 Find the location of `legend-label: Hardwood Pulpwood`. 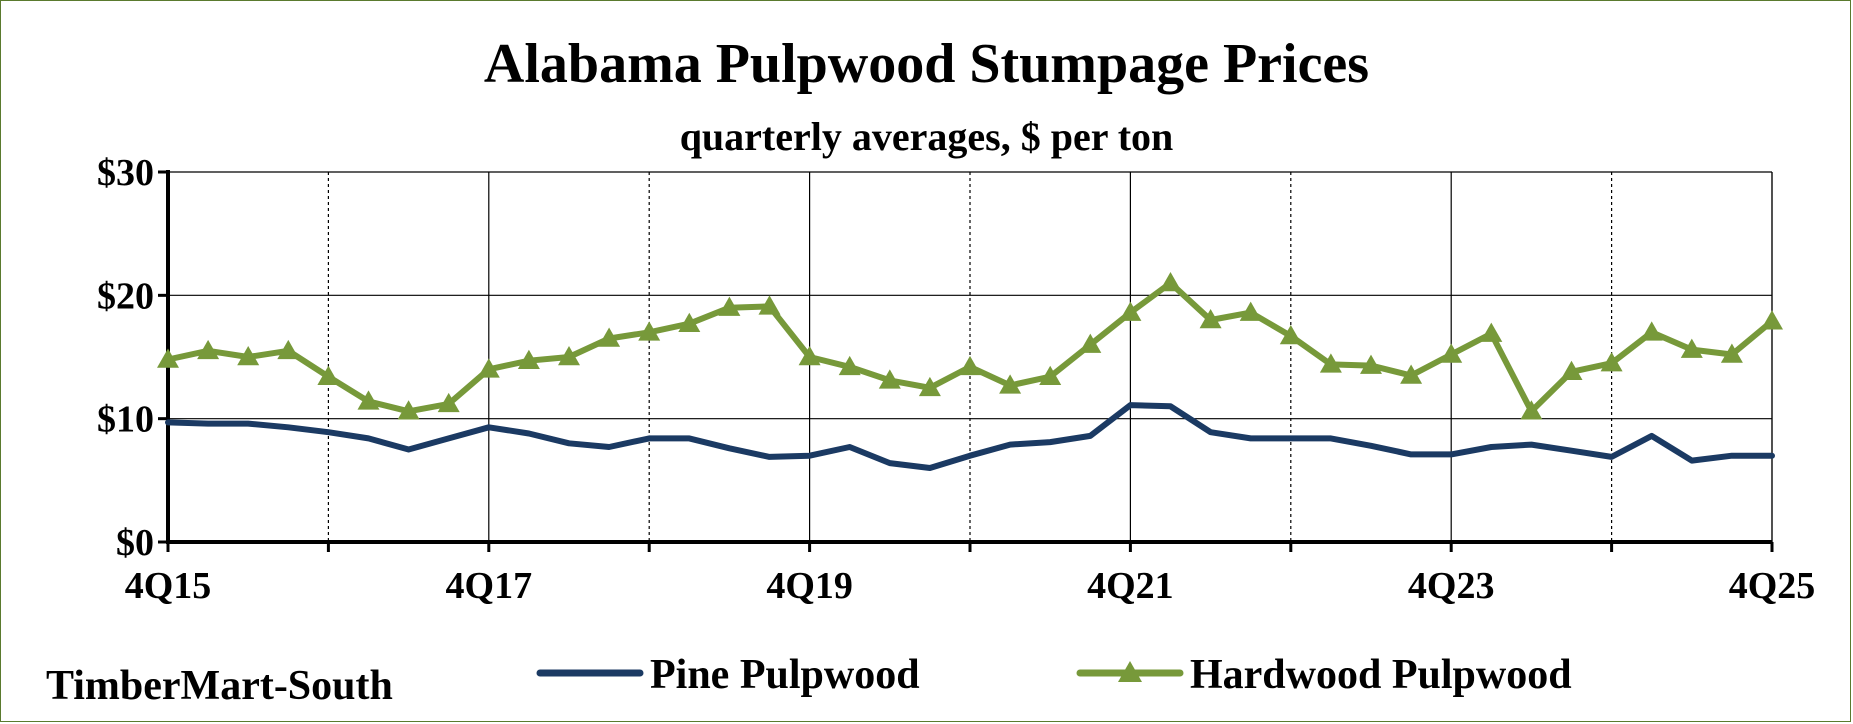

legend-label: Hardwood Pulpwood is located at coordinates (1381, 675).